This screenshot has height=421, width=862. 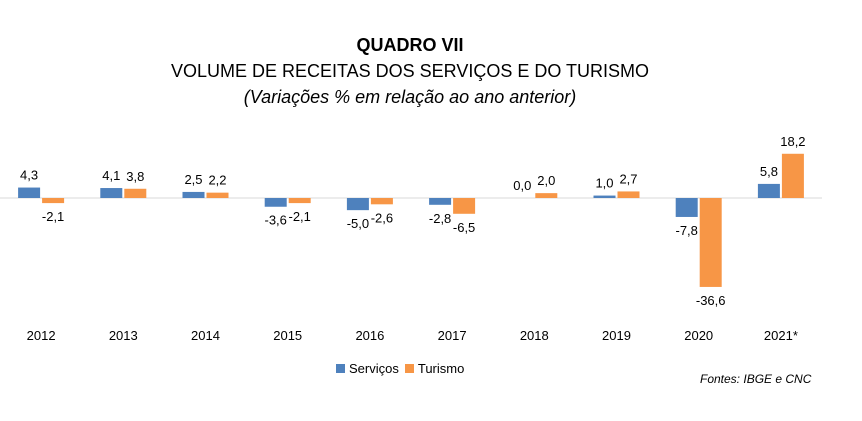 I want to click on data-label-turismo-2012: -2,1, so click(x=53, y=216).